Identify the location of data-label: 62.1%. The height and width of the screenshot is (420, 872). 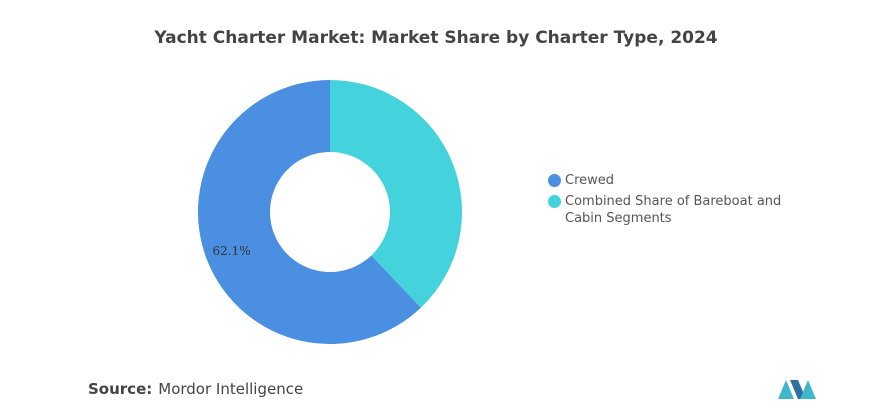
(232, 251).